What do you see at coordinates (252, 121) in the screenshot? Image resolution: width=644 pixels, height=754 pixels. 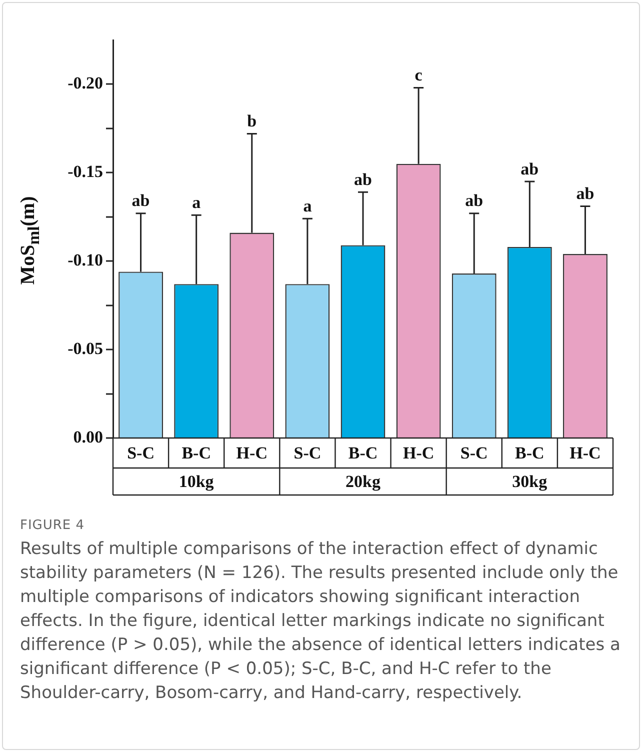 I see `annotation: b` at bounding box center [252, 121].